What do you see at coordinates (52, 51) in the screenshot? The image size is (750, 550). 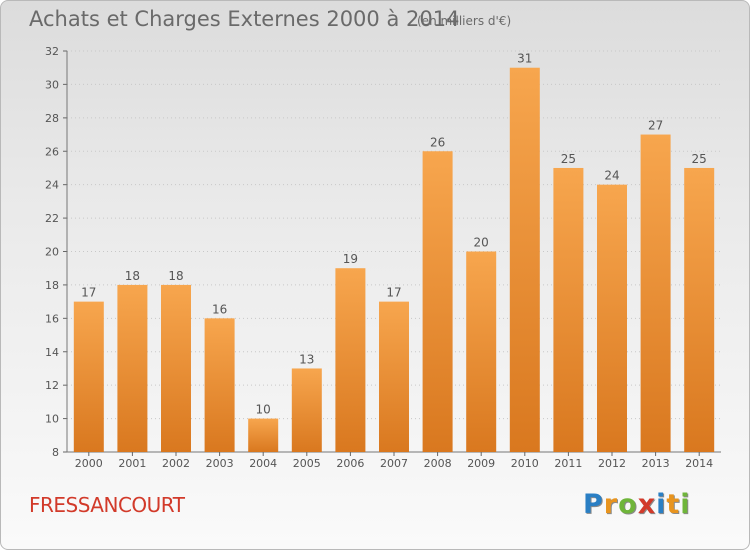 I see `y-tick-label: 32` at bounding box center [52, 51].